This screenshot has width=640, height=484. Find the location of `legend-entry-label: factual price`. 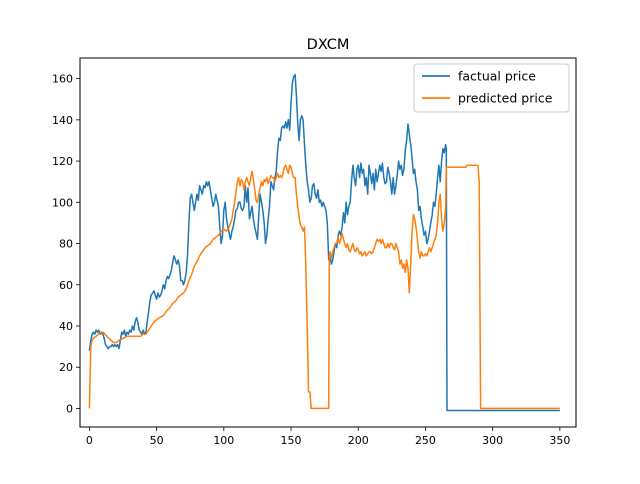

legend-entry-label: factual price is located at coordinates (497, 76).